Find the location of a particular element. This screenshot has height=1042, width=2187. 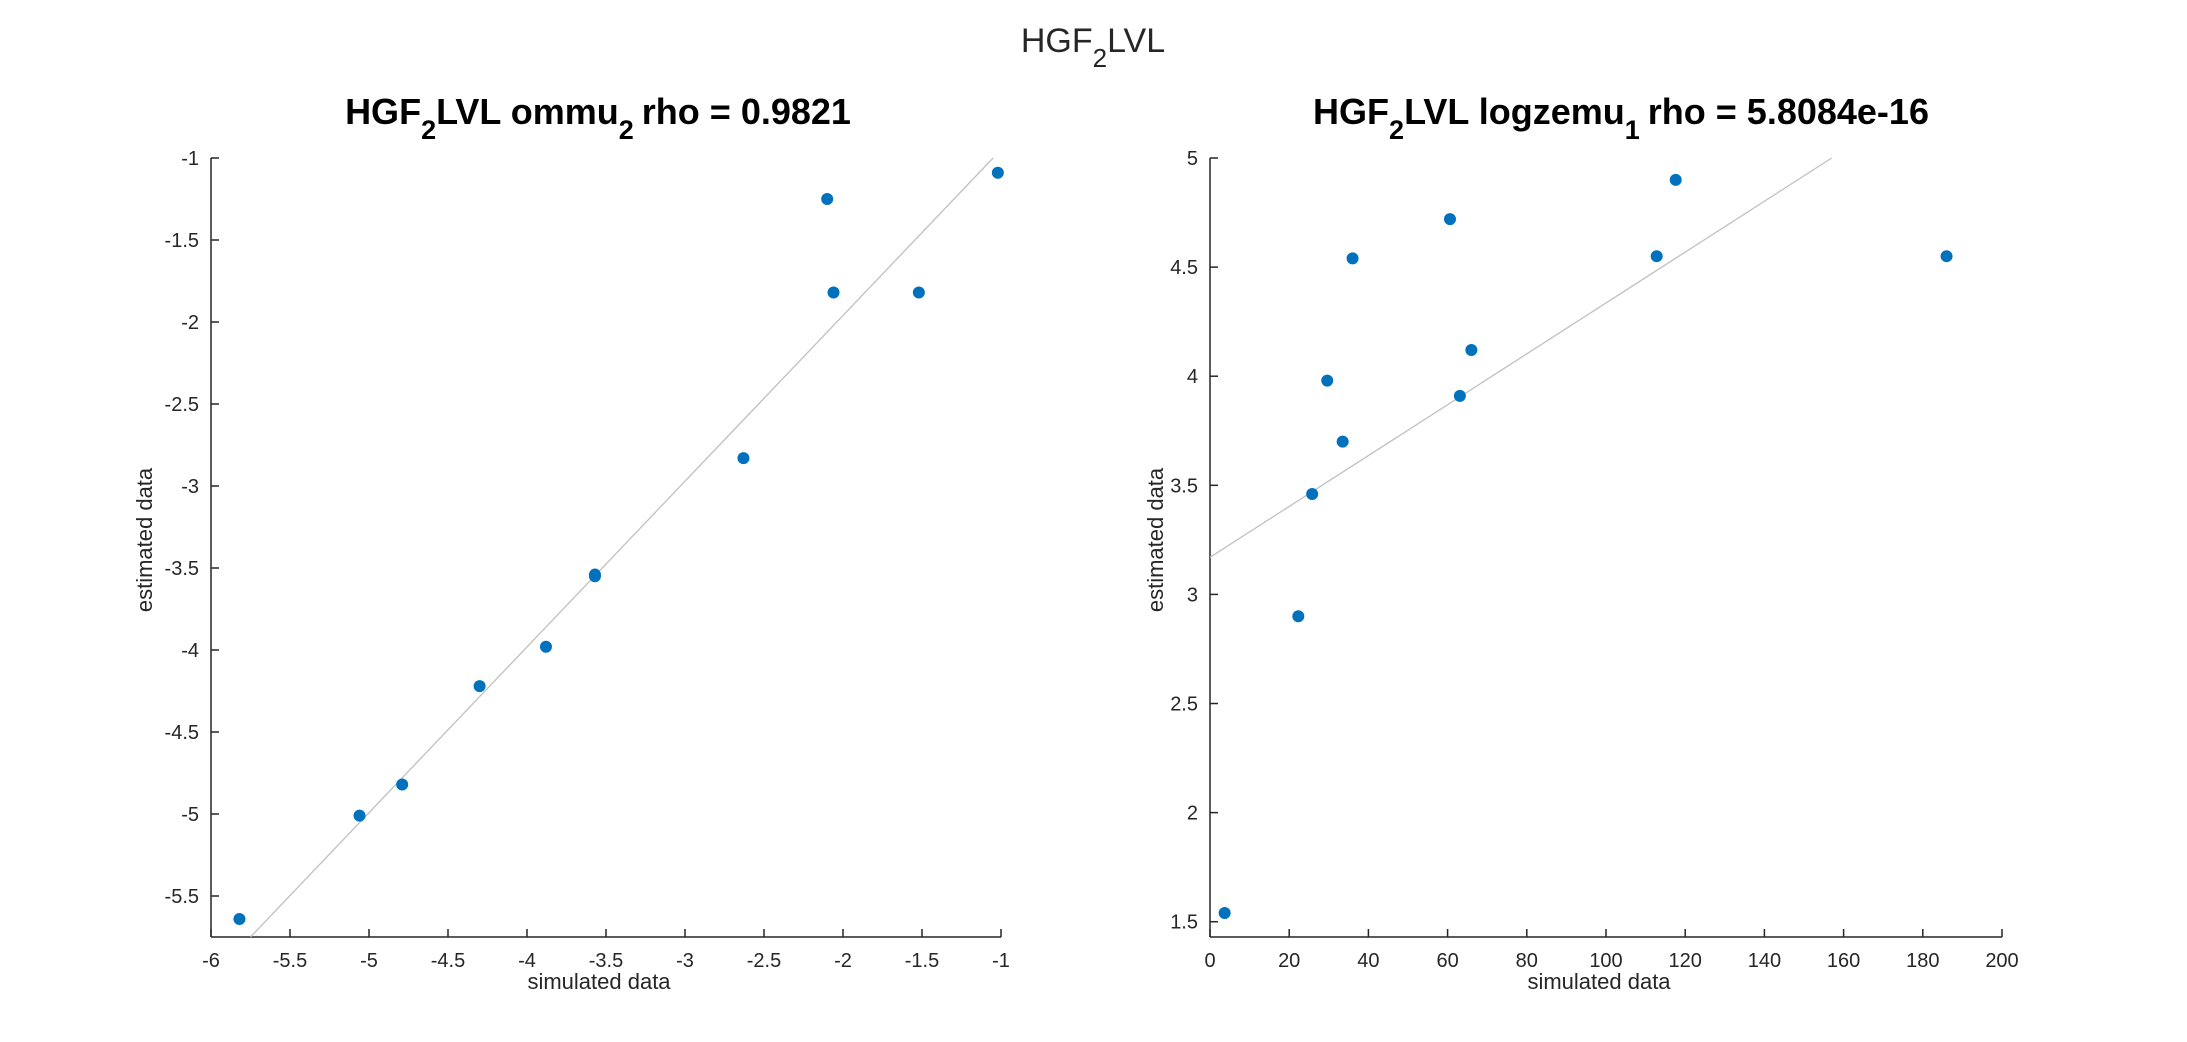

left-y-tick-label: -4.5 is located at coordinates (182, 733).